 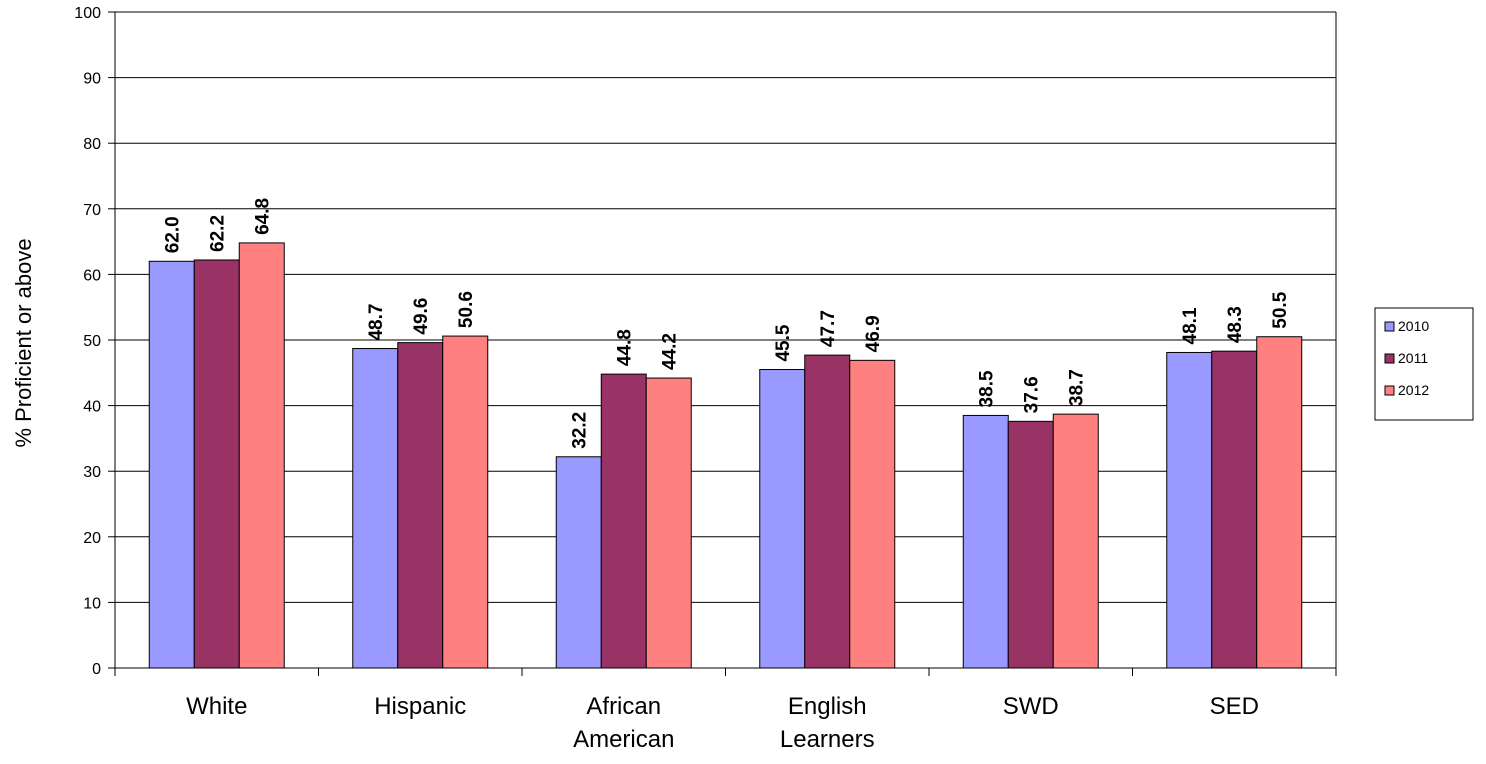 What do you see at coordinates (421, 316) in the screenshot?
I see `data-label: 49.6` at bounding box center [421, 316].